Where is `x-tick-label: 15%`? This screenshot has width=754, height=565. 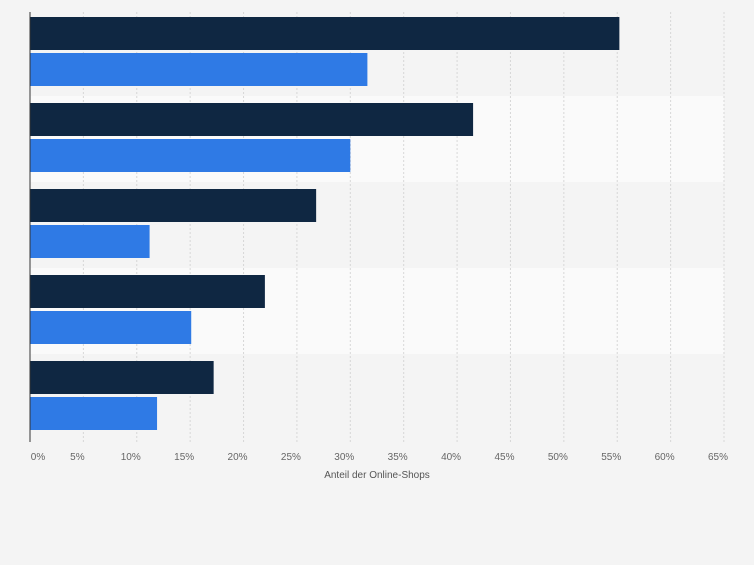 x-tick-label: 15% is located at coordinates (184, 457).